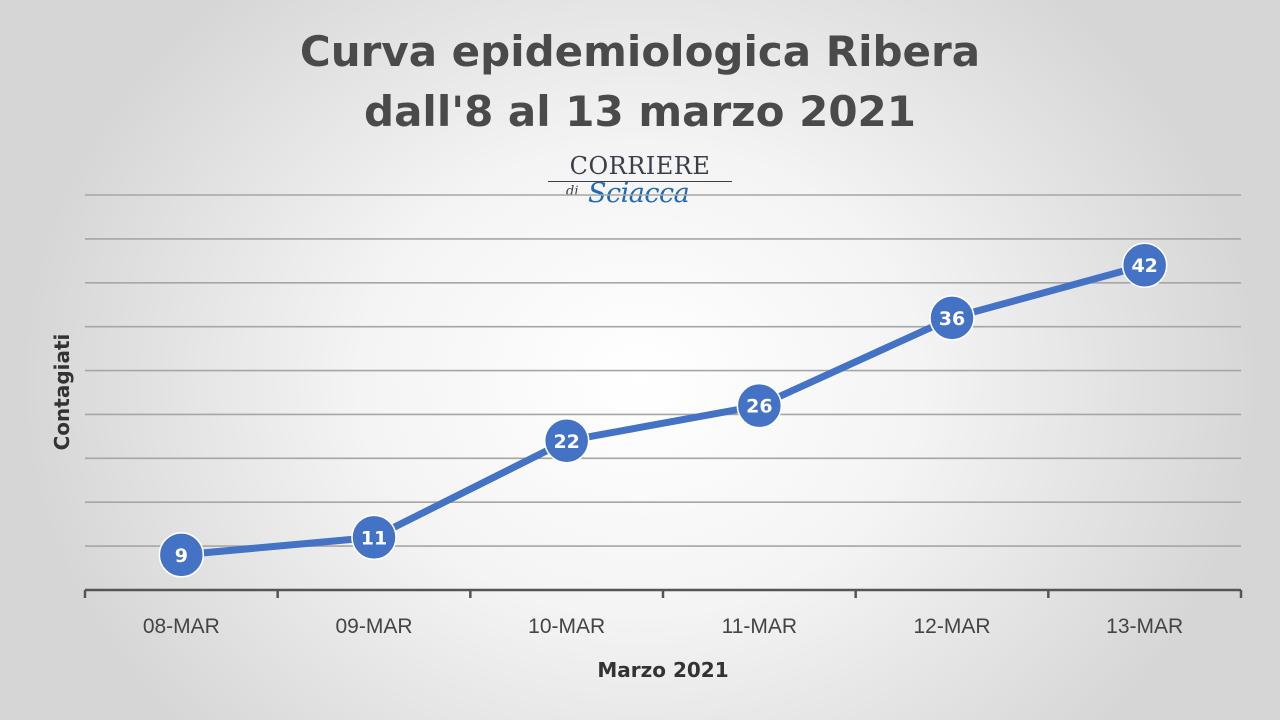 This screenshot has width=1280, height=720. What do you see at coordinates (640, 111) in the screenshot?
I see `chart-title-line-2: dall'8 al 13 marzo 2021` at bounding box center [640, 111].